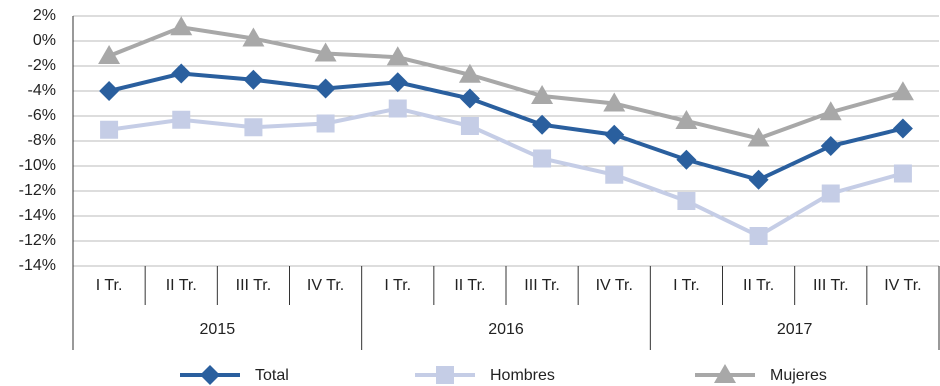  What do you see at coordinates (44, 15) in the screenshot?
I see `y-tick-label: 2%` at bounding box center [44, 15].